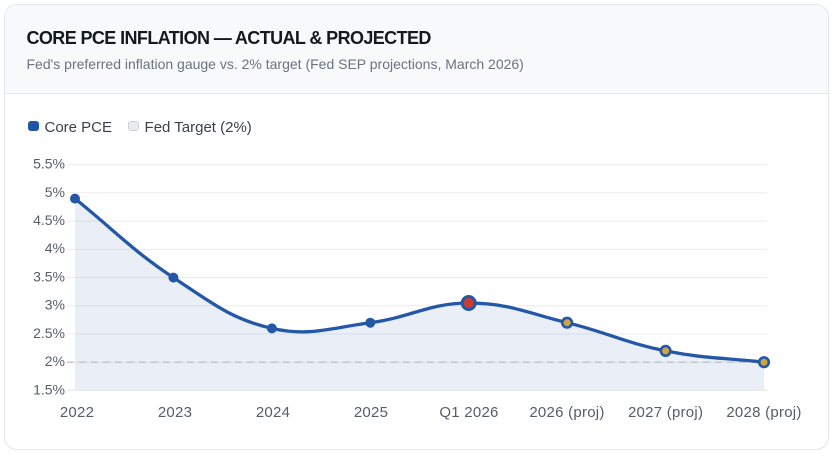 This screenshot has height=456, width=832. Describe the element at coordinates (49, 164) in the screenshot. I see `svg-text: 5.5%` at that location.